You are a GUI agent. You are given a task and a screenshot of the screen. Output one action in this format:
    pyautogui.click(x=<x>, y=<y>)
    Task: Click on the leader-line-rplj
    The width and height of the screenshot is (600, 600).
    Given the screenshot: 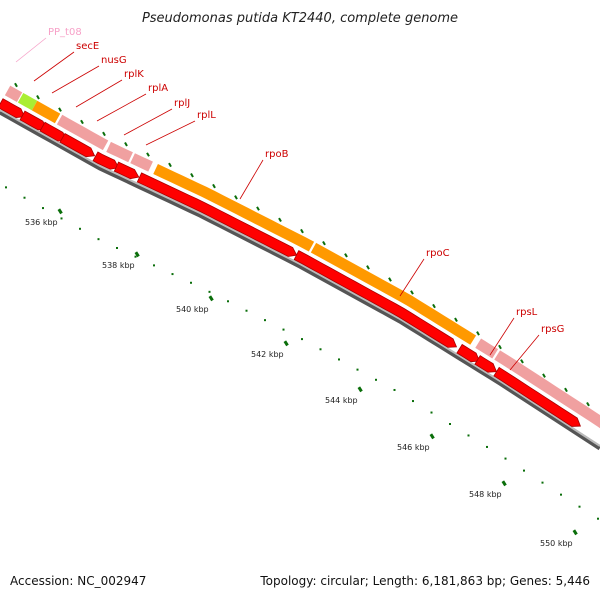 What is the action you would take?
    pyautogui.click(x=148, y=122)
    